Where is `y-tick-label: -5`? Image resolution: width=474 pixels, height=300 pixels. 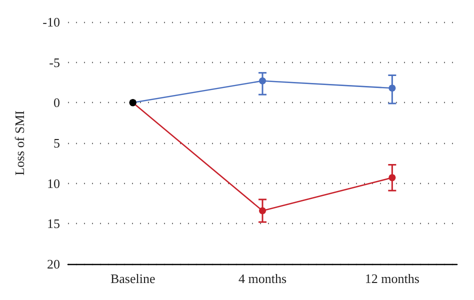 y-tick-label: -5 is located at coordinates (54, 62).